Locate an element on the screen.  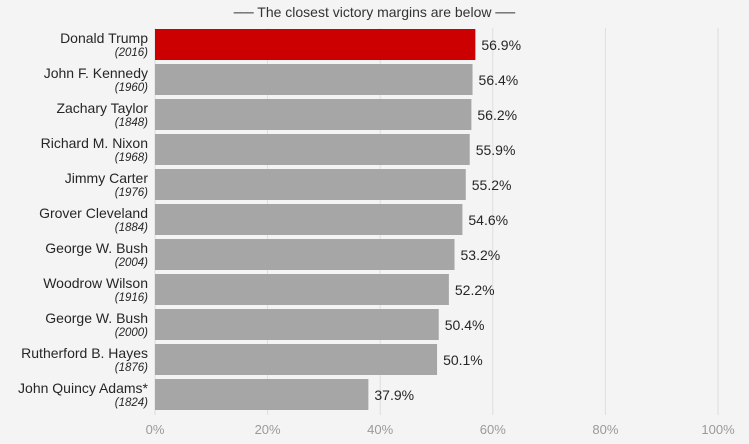
data-label: 50.1% is located at coordinates (463, 360).